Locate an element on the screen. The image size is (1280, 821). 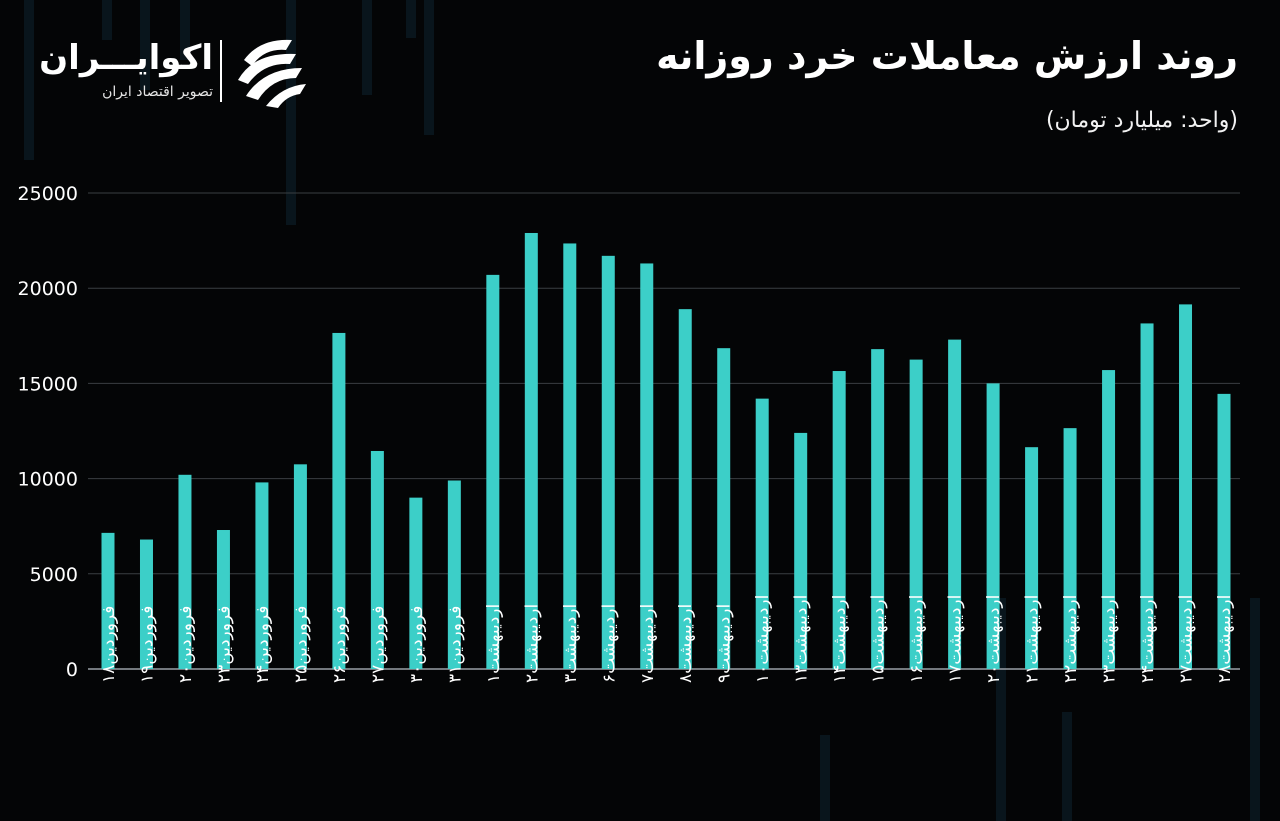
x-tick-label: فروردین۲۰ is located at coordinates (186, 644).